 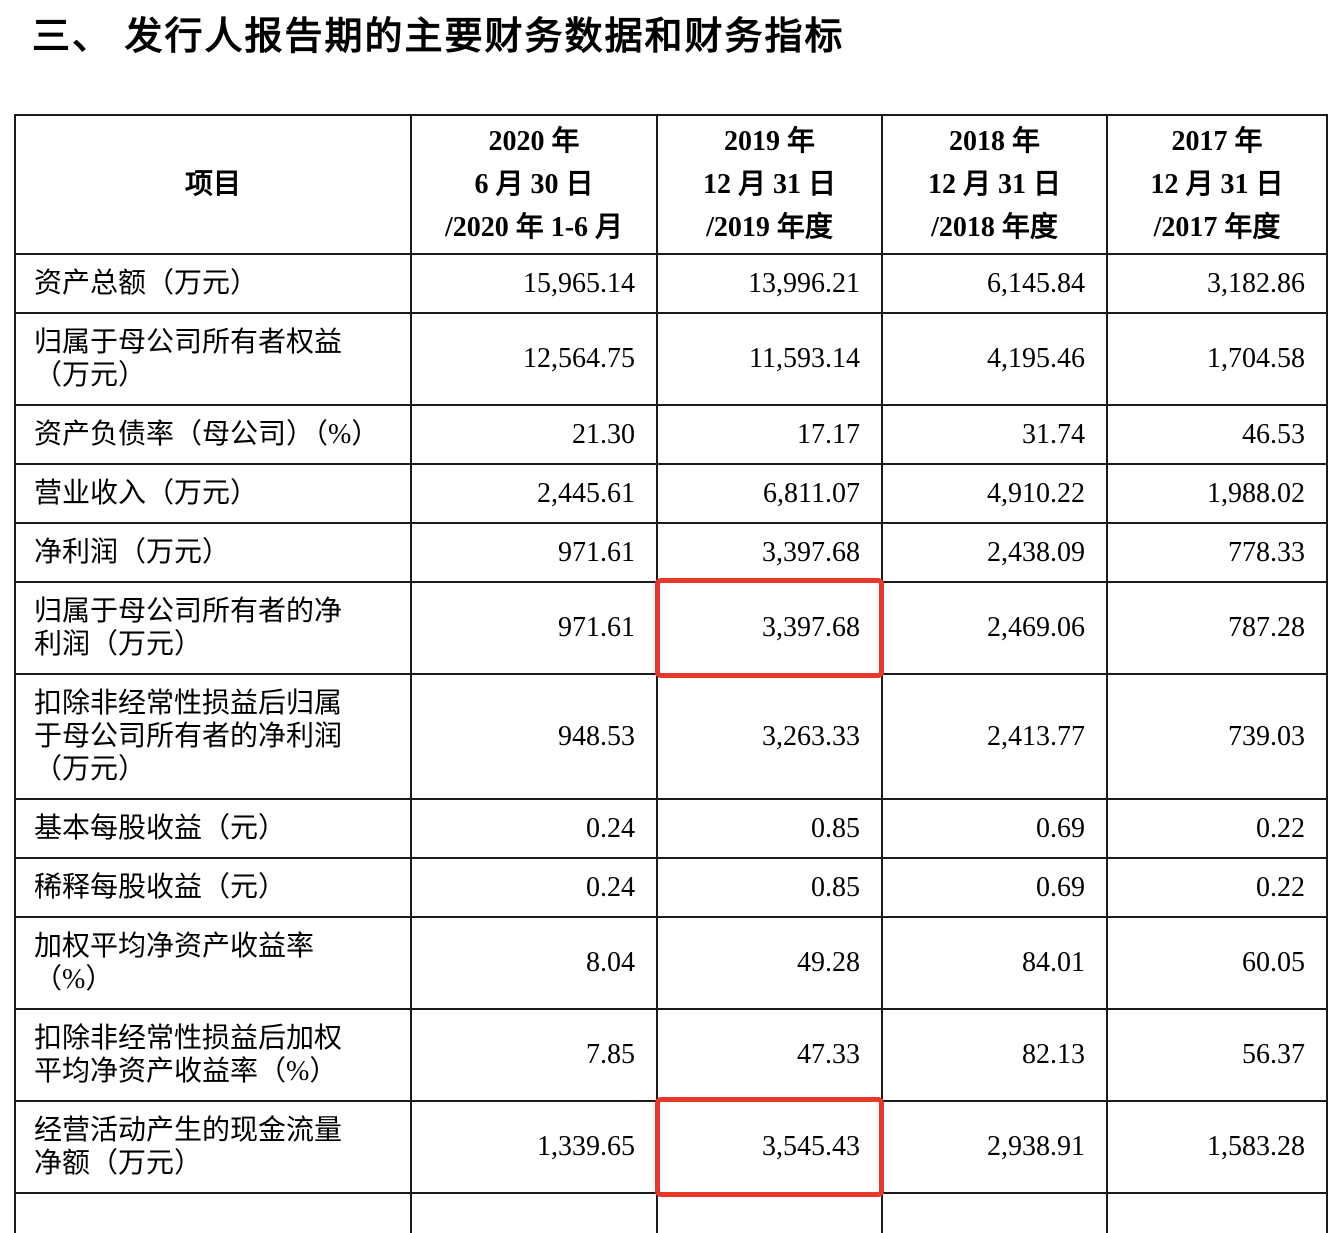 I want to click on row-label: 资产负债率（母公司）（%）, so click(x=213, y=434).